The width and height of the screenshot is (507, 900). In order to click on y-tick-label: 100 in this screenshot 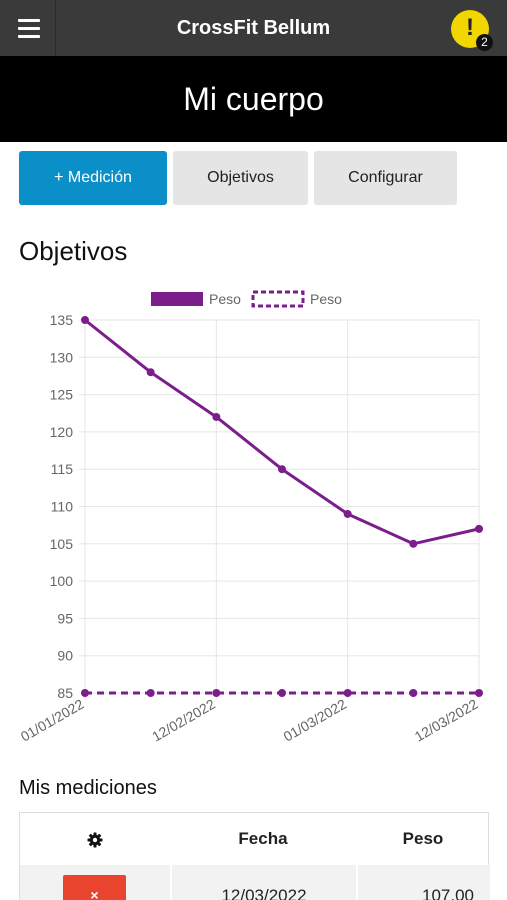, I will do `click(62, 581)`.